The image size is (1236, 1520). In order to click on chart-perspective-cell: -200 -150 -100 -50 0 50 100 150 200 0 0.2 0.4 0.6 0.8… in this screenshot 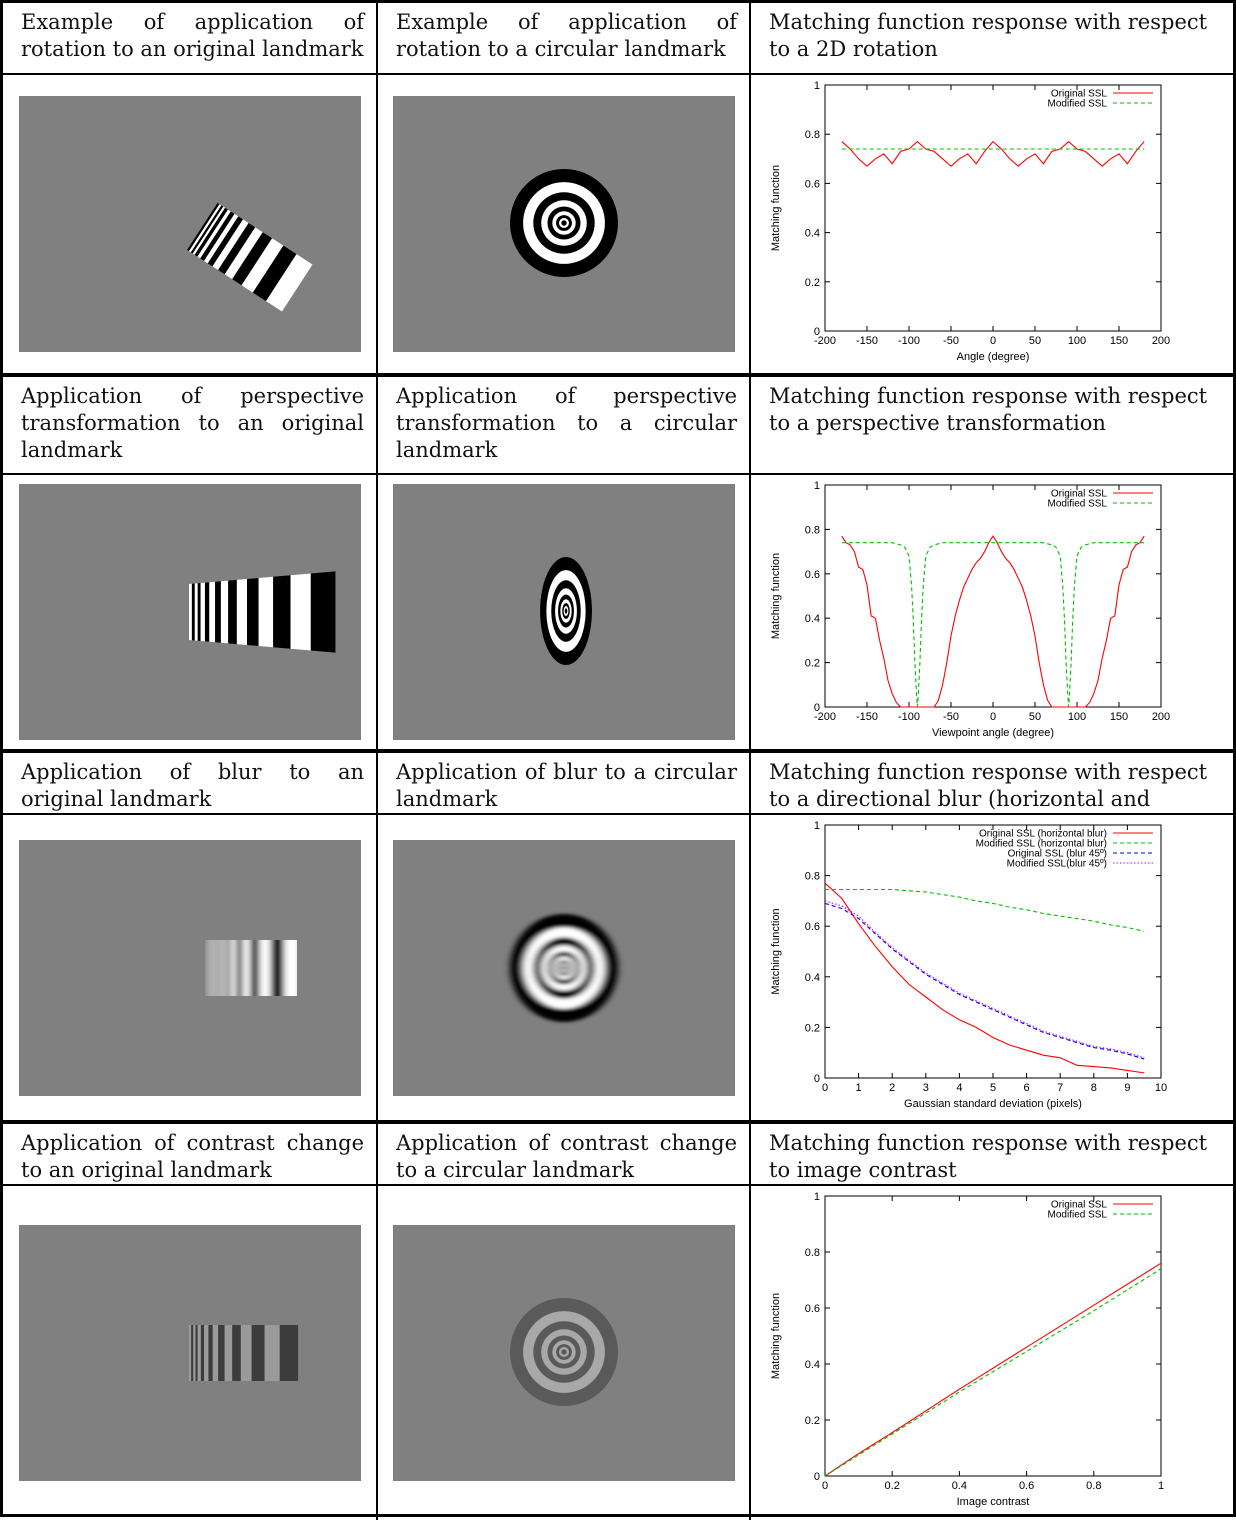, I will do `click(993, 614)`.